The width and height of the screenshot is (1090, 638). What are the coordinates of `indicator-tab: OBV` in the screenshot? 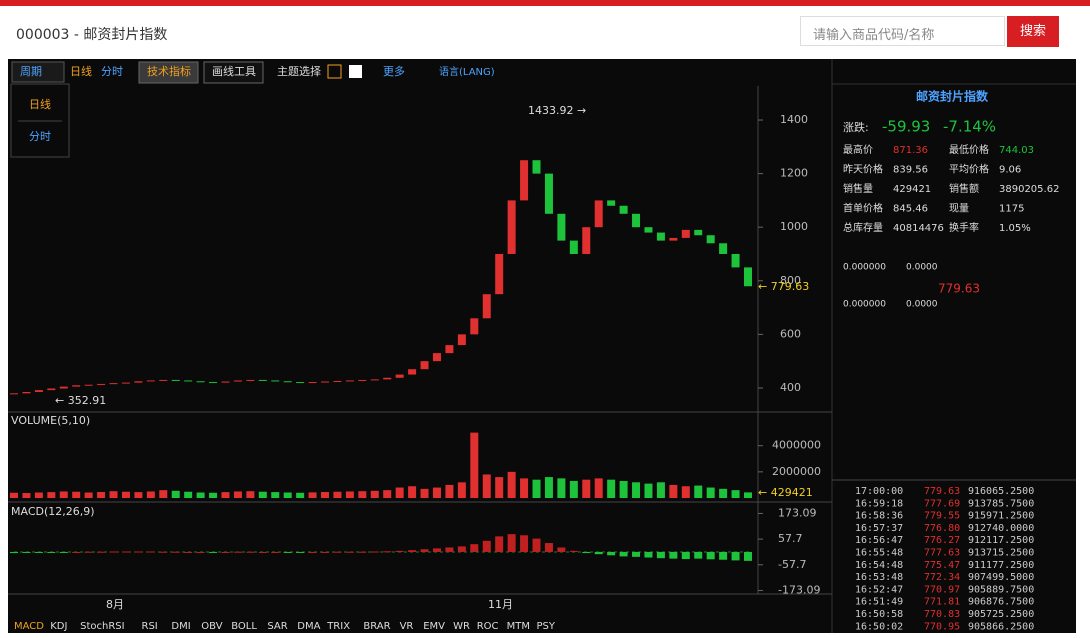 It's located at (211, 626).